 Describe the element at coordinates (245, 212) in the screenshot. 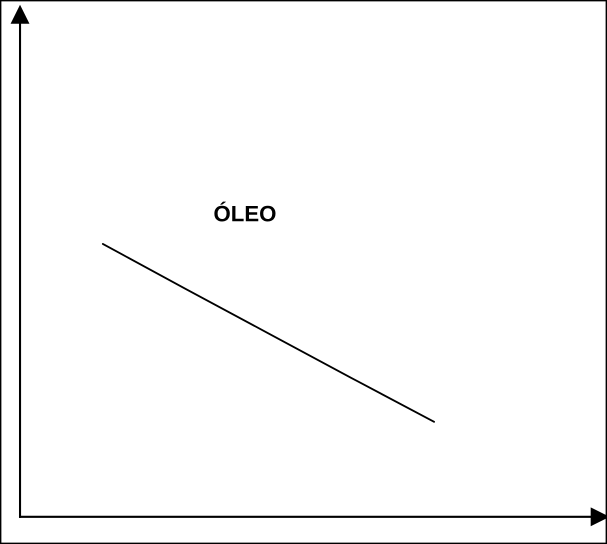

I see `text: ÓLEO` at that location.